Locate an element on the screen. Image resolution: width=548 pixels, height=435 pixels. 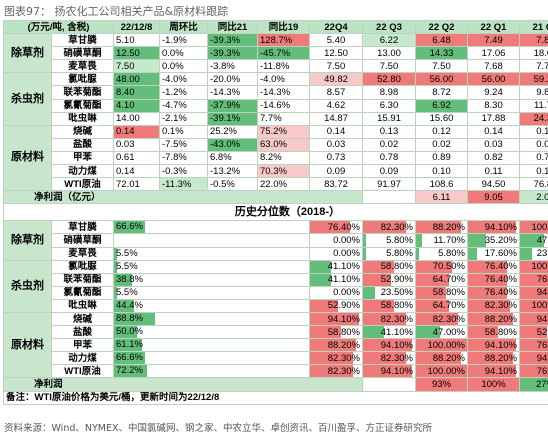
percentile-cell: 41.10% is located at coordinates (389, 332).